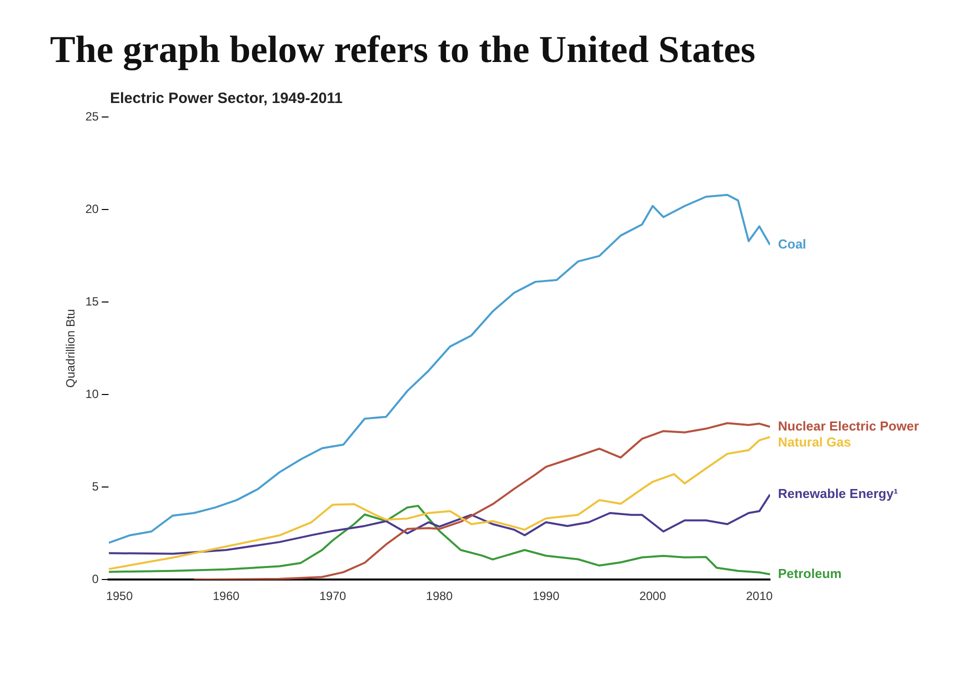  Describe the element at coordinates (792, 244) in the screenshot. I see `series-label: Coal` at that location.